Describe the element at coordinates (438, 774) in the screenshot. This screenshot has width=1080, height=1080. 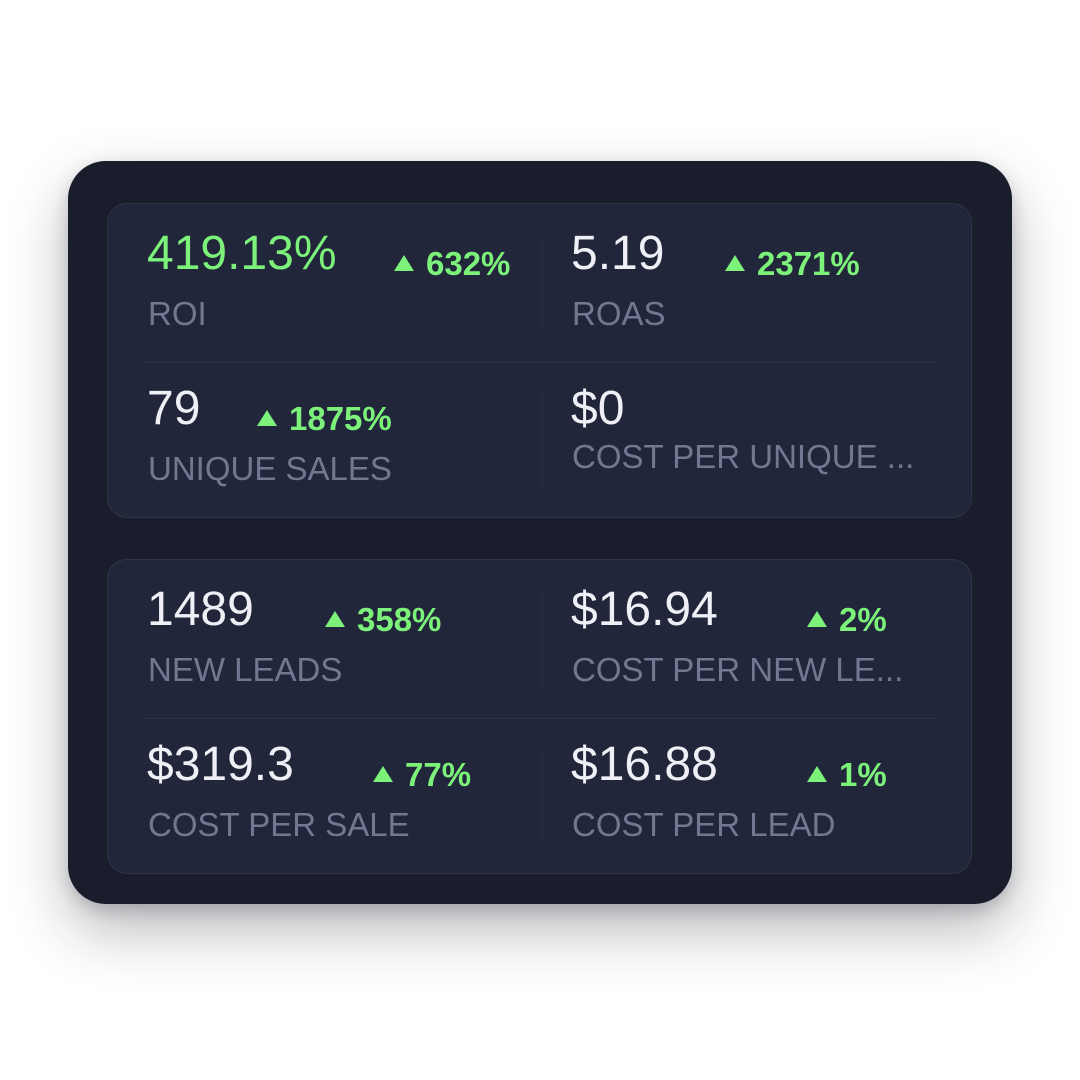
I see `metric-change-value: 77%` at that location.